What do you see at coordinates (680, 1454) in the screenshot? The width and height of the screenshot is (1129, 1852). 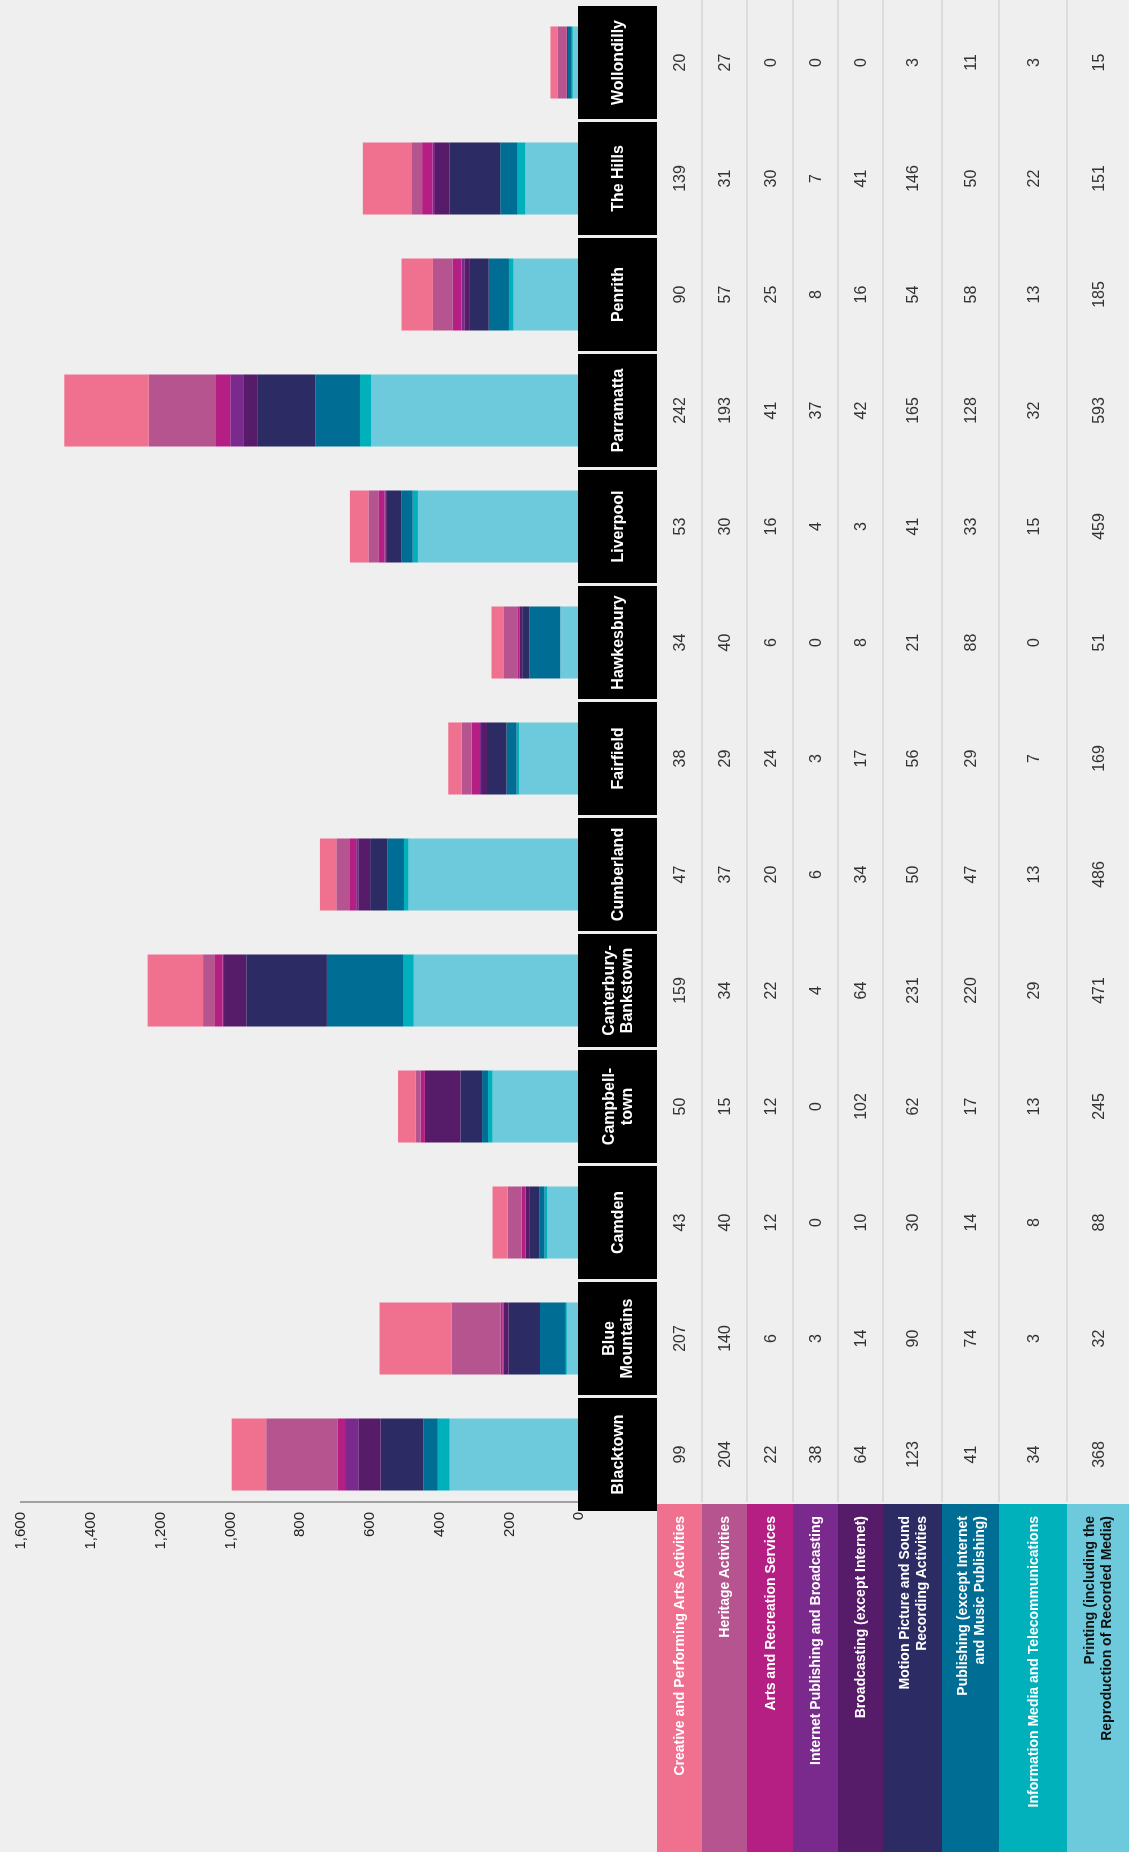 I see `data-label: 99` at bounding box center [680, 1454].